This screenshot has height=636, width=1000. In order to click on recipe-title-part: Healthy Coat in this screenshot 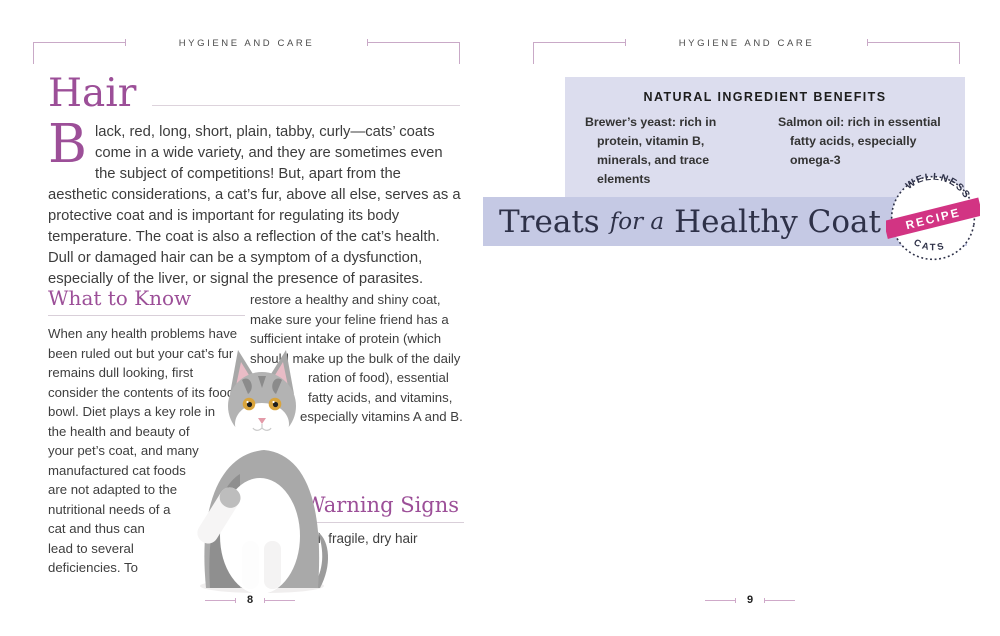, I will do `click(777, 221)`.